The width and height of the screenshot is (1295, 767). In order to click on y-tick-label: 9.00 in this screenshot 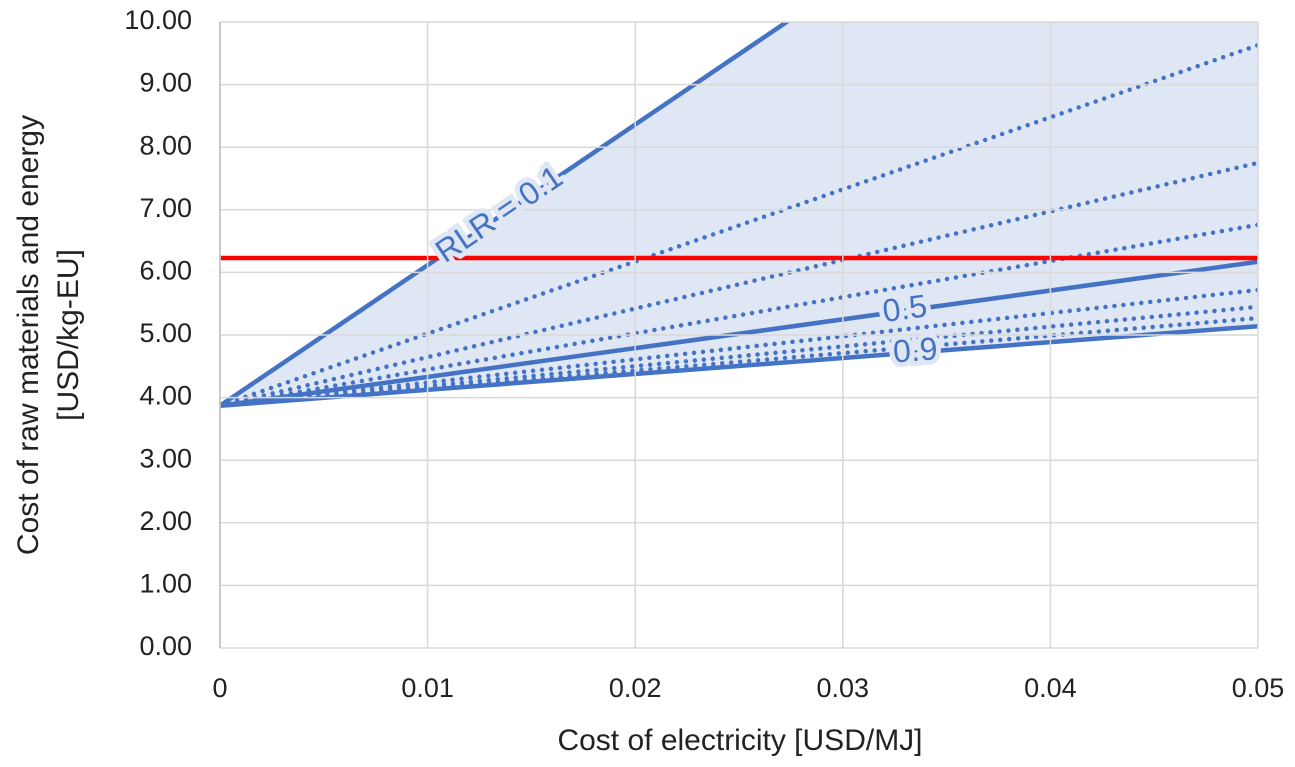, I will do `click(165, 83)`.